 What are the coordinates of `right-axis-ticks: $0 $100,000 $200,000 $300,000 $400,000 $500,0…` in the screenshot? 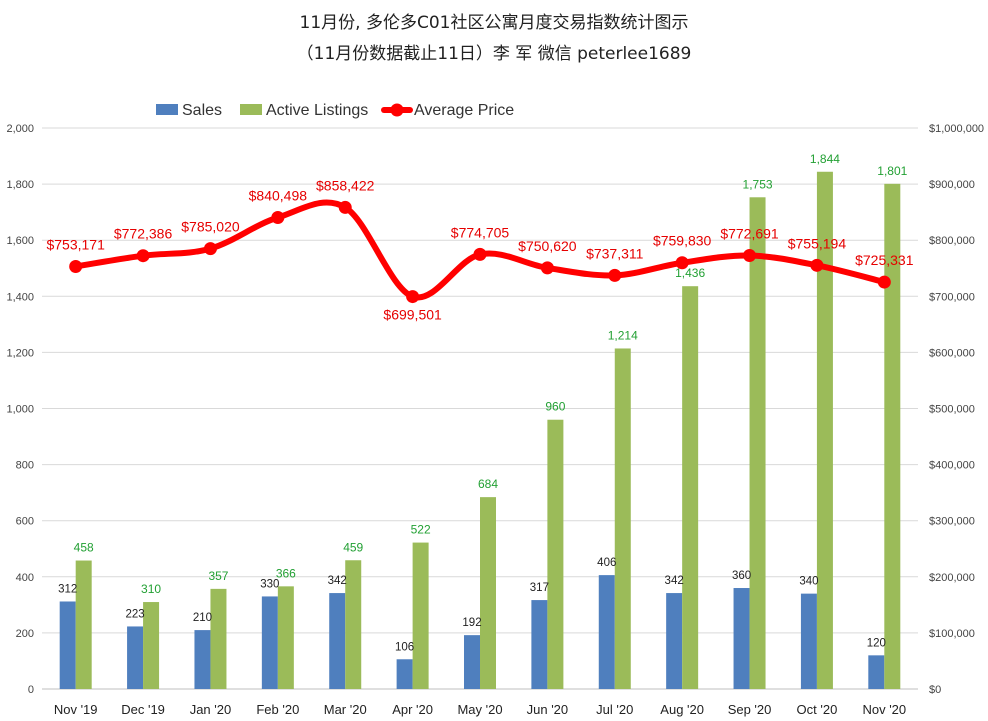 It's located at (956, 409).